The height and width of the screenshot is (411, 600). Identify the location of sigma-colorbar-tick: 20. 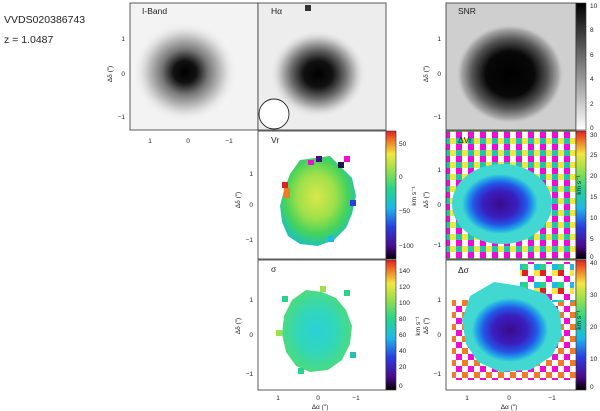
(403, 367).